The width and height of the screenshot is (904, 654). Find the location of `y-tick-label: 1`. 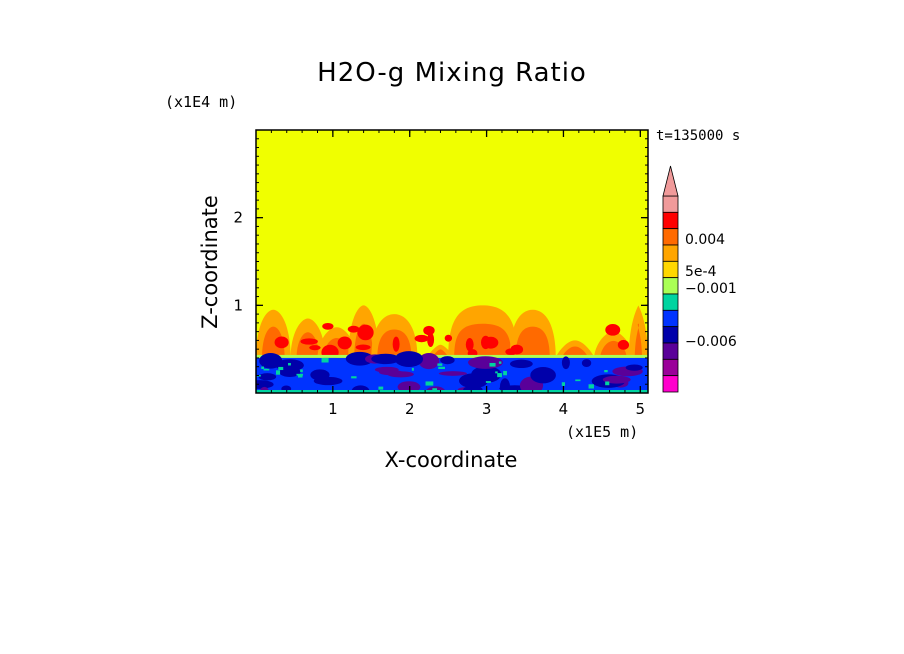

y-tick-label: 1 is located at coordinates (238, 305).